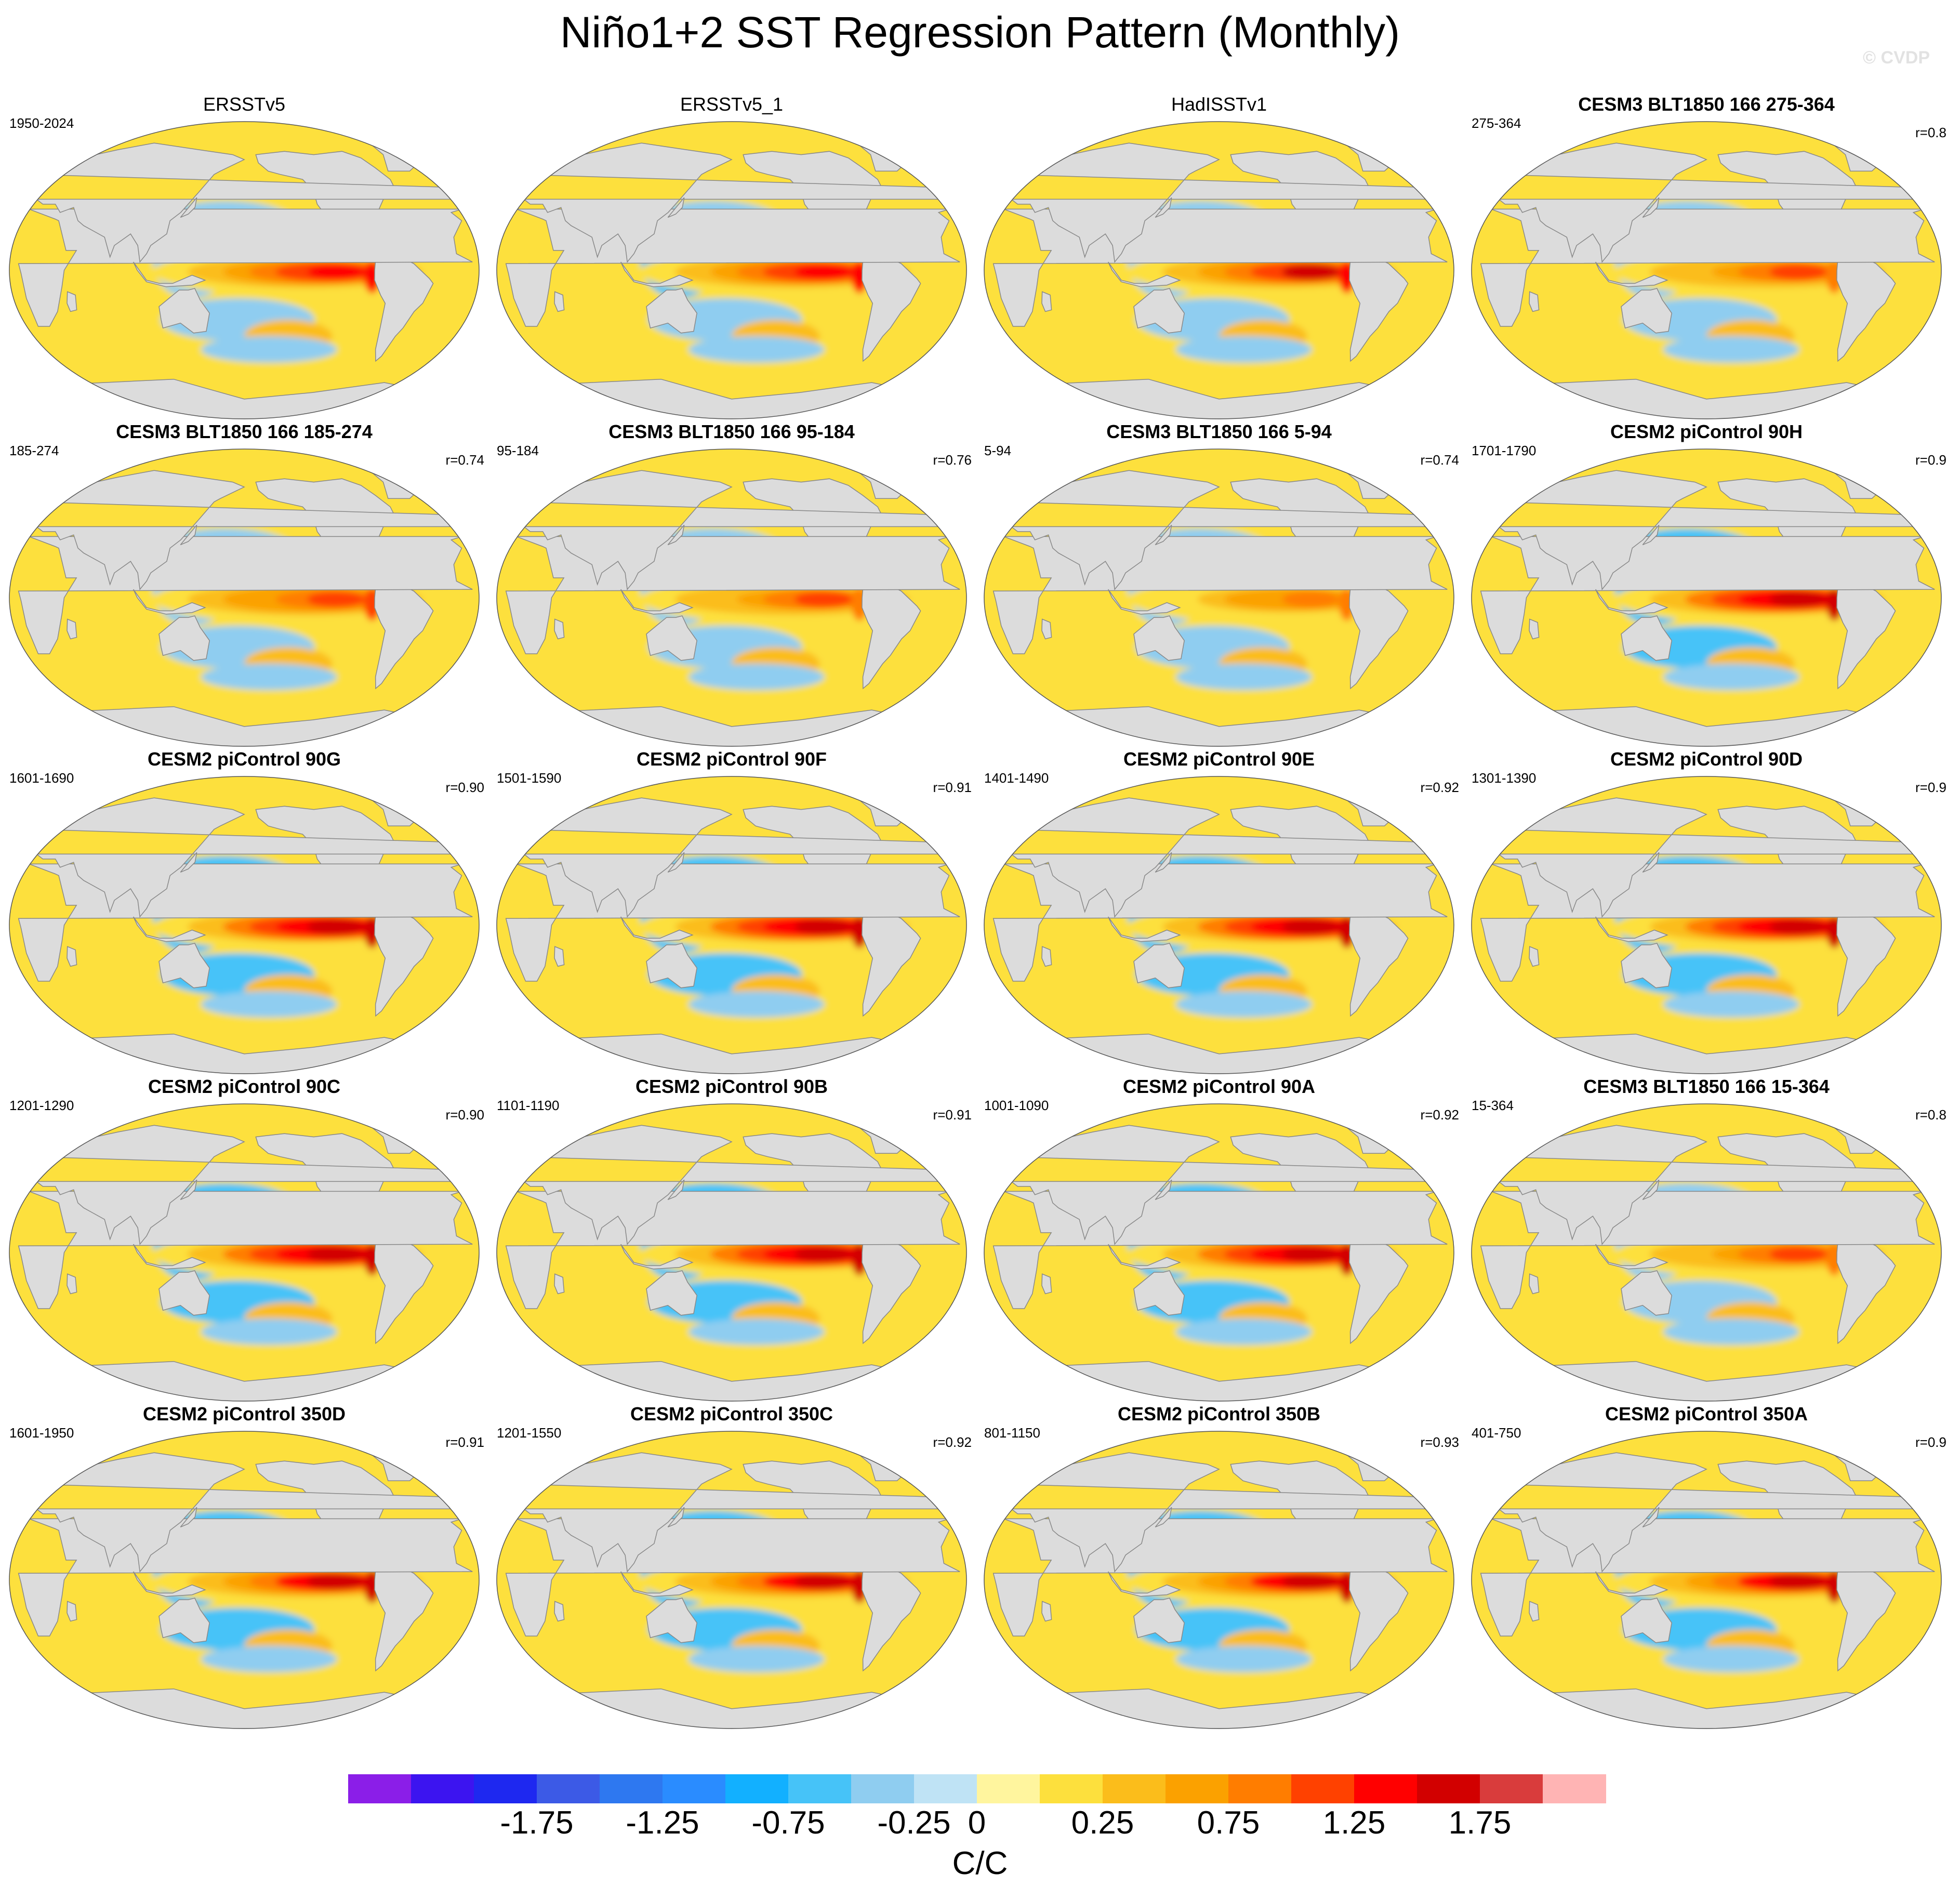 The image size is (1960, 1886). I want to click on panel-title: HadISSTv1, so click(1219, 105).